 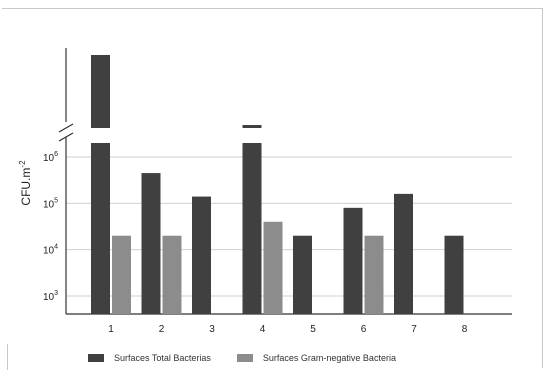 I want to click on legend-swatch-gram-negative, so click(x=244, y=358).